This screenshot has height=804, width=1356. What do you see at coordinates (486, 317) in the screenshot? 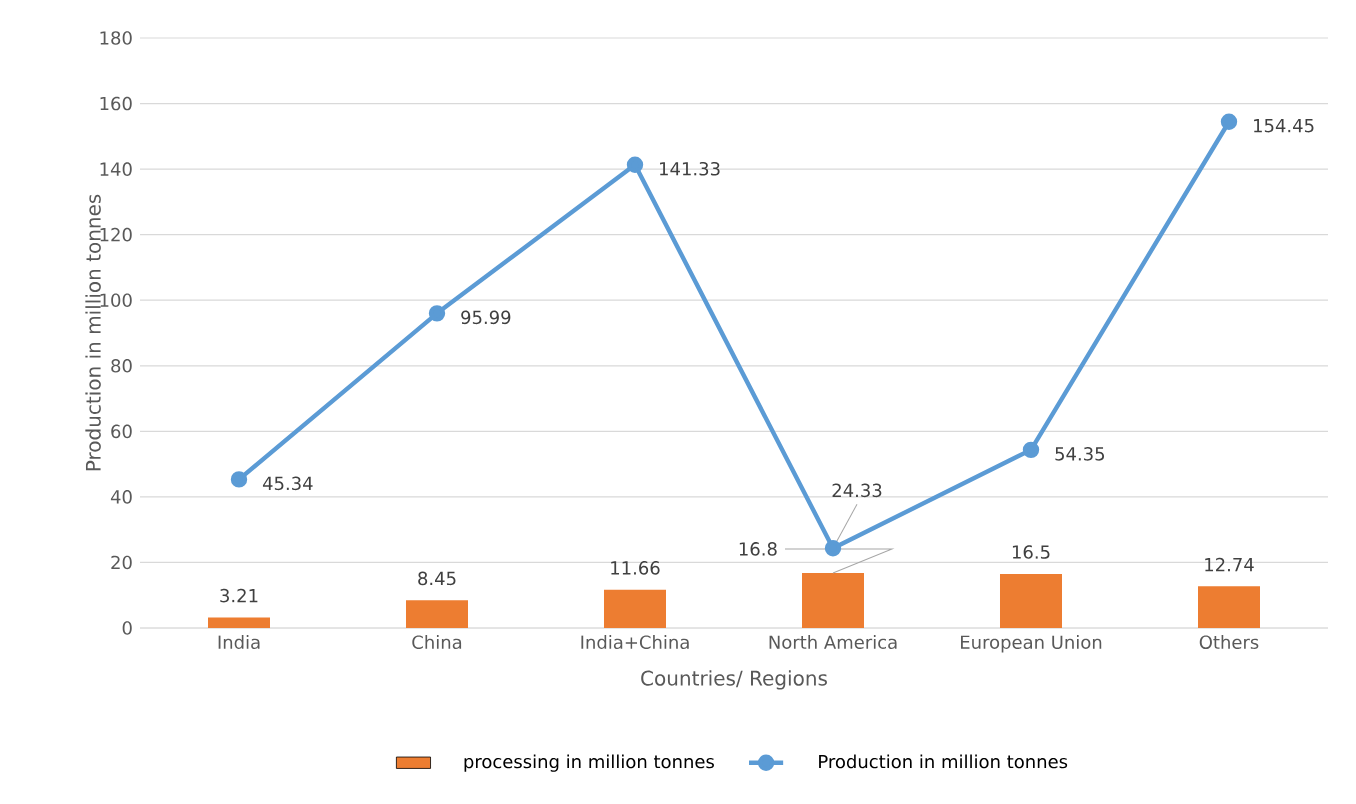
I see `data-label: 95.99` at bounding box center [486, 317].